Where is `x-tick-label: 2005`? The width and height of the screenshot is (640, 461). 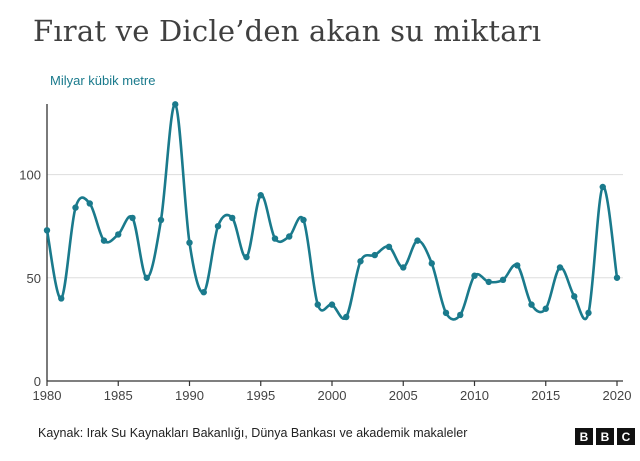
x-tick-label: 2005 is located at coordinates (403, 395).